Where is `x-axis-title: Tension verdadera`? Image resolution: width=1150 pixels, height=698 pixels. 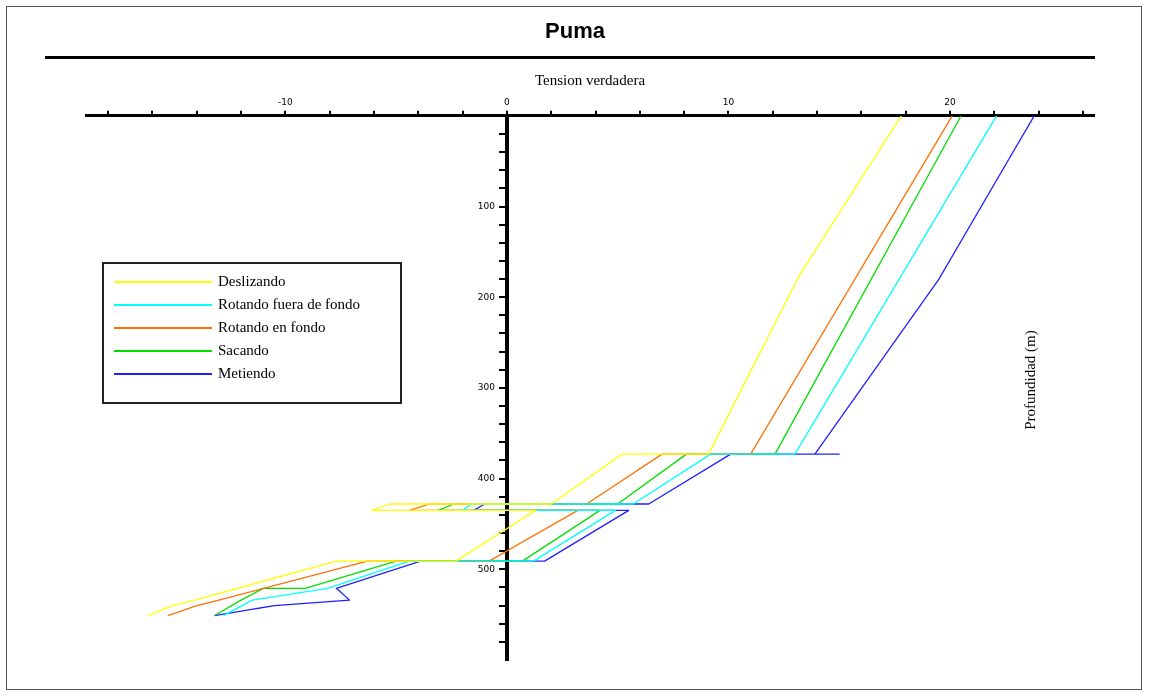 x-axis-title: Tension verdadera is located at coordinates (590, 79).